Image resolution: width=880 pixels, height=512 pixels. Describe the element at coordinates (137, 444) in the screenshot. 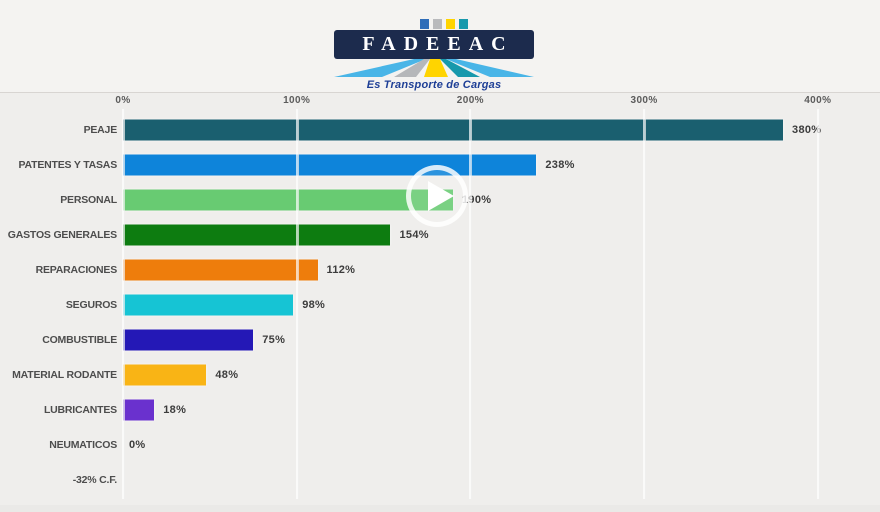

I see `value-label: 0%` at that location.